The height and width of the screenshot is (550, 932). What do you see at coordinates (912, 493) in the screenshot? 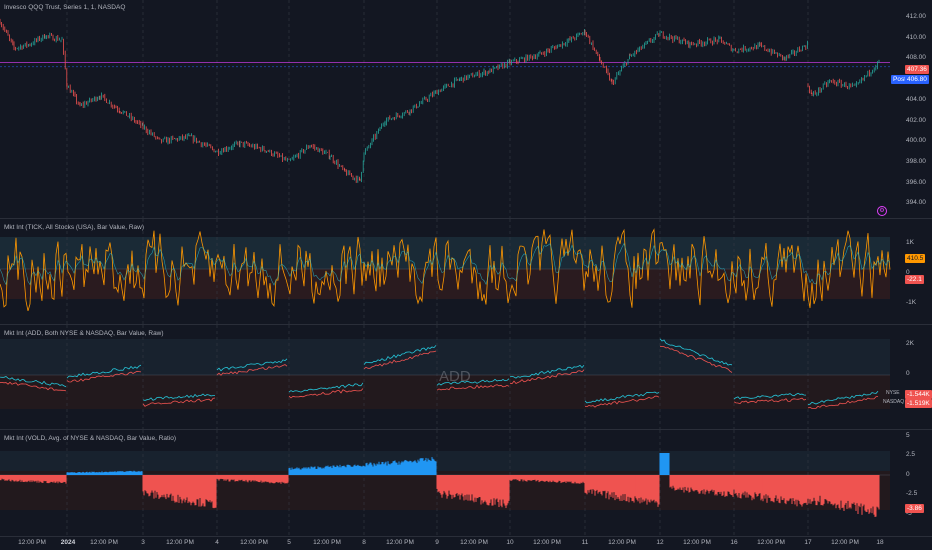
I see `y-tick-label: -2.5` at bounding box center [912, 493].